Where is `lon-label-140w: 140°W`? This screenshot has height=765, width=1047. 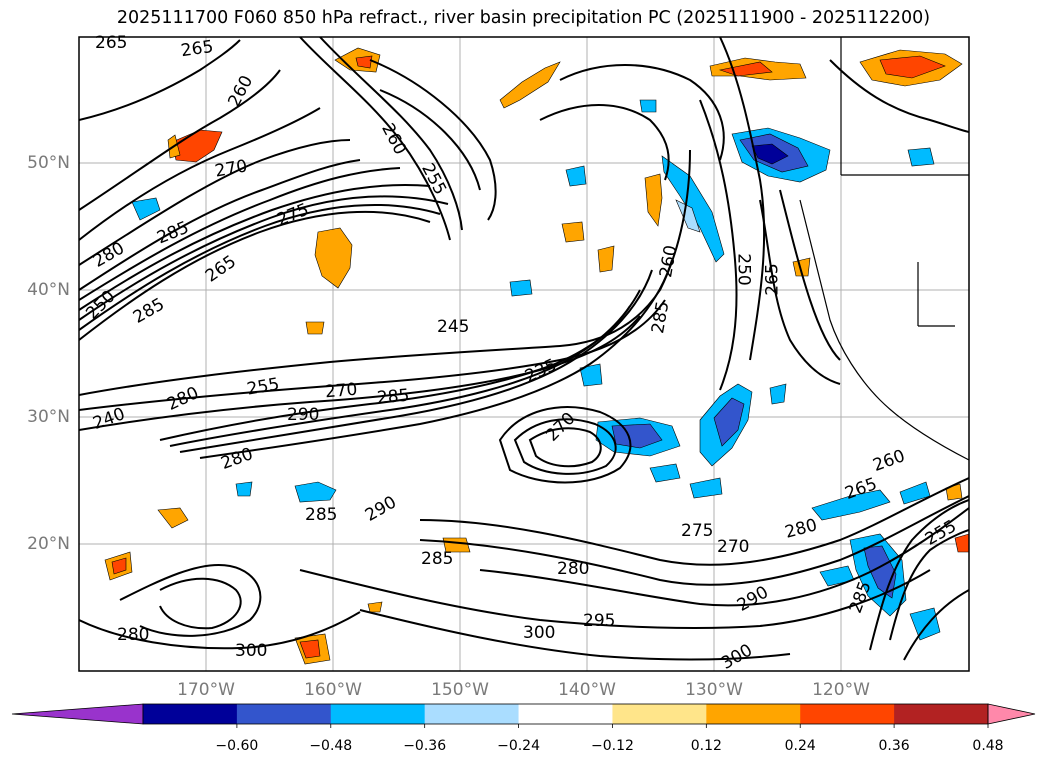
lon-label-140w: 140°W is located at coordinates (587, 690).